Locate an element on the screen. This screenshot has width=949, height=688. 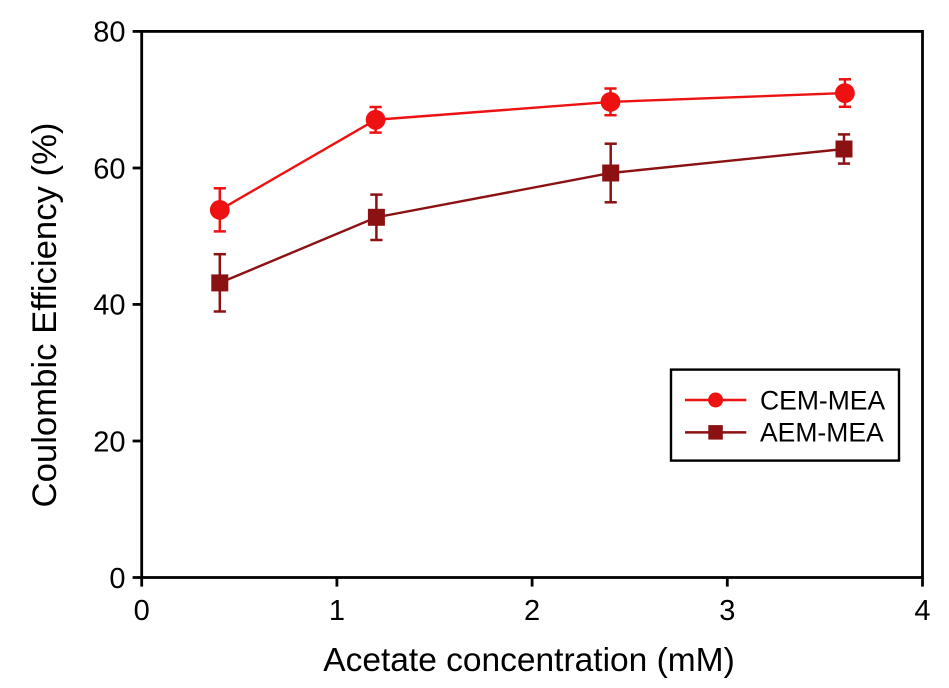
svg-text: CEM-MEA is located at coordinates (822, 400).